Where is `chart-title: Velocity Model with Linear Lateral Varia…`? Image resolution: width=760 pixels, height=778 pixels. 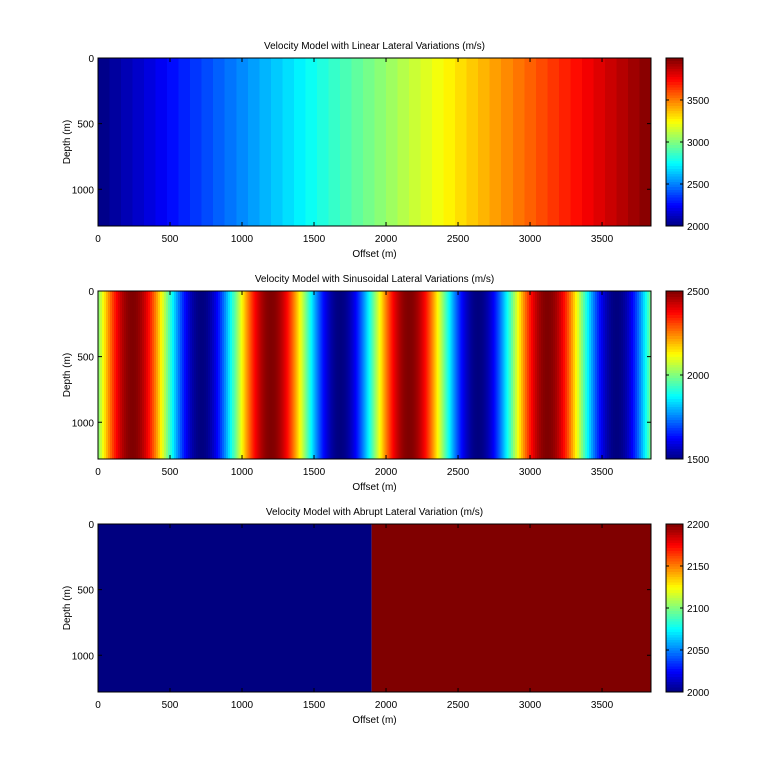
chart-title: Velocity Model with Linear Lateral Varia… is located at coordinates (374, 46).